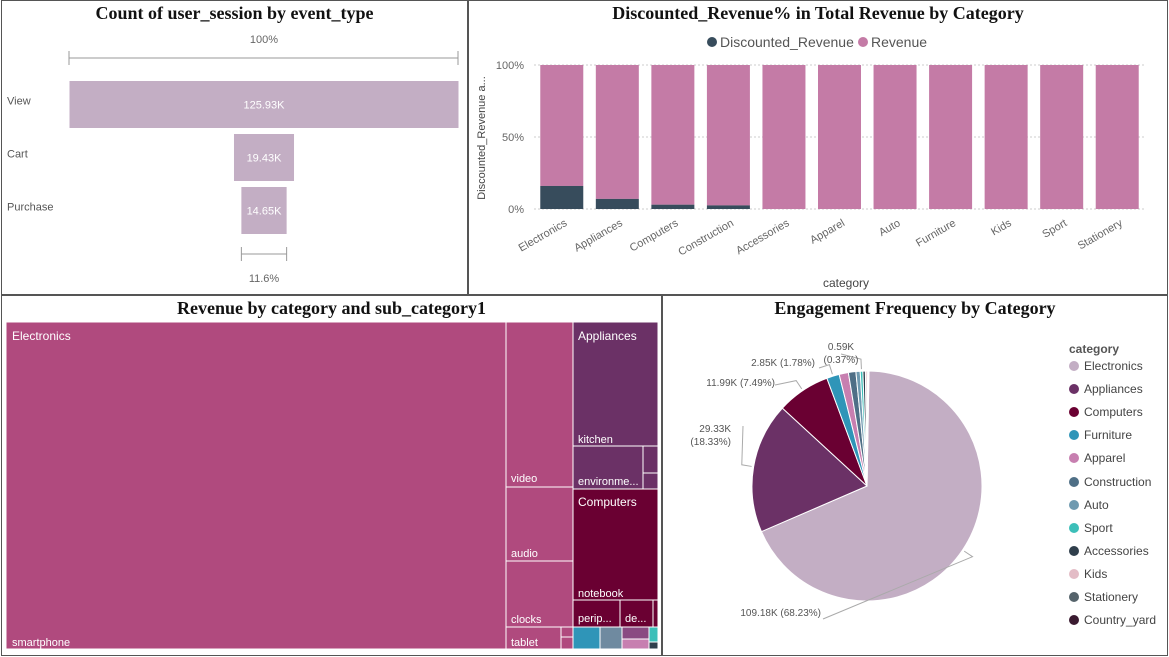 The height and width of the screenshot is (657, 1169). I want to click on pie-data-label: 2.85K (1.78%), so click(783, 363).